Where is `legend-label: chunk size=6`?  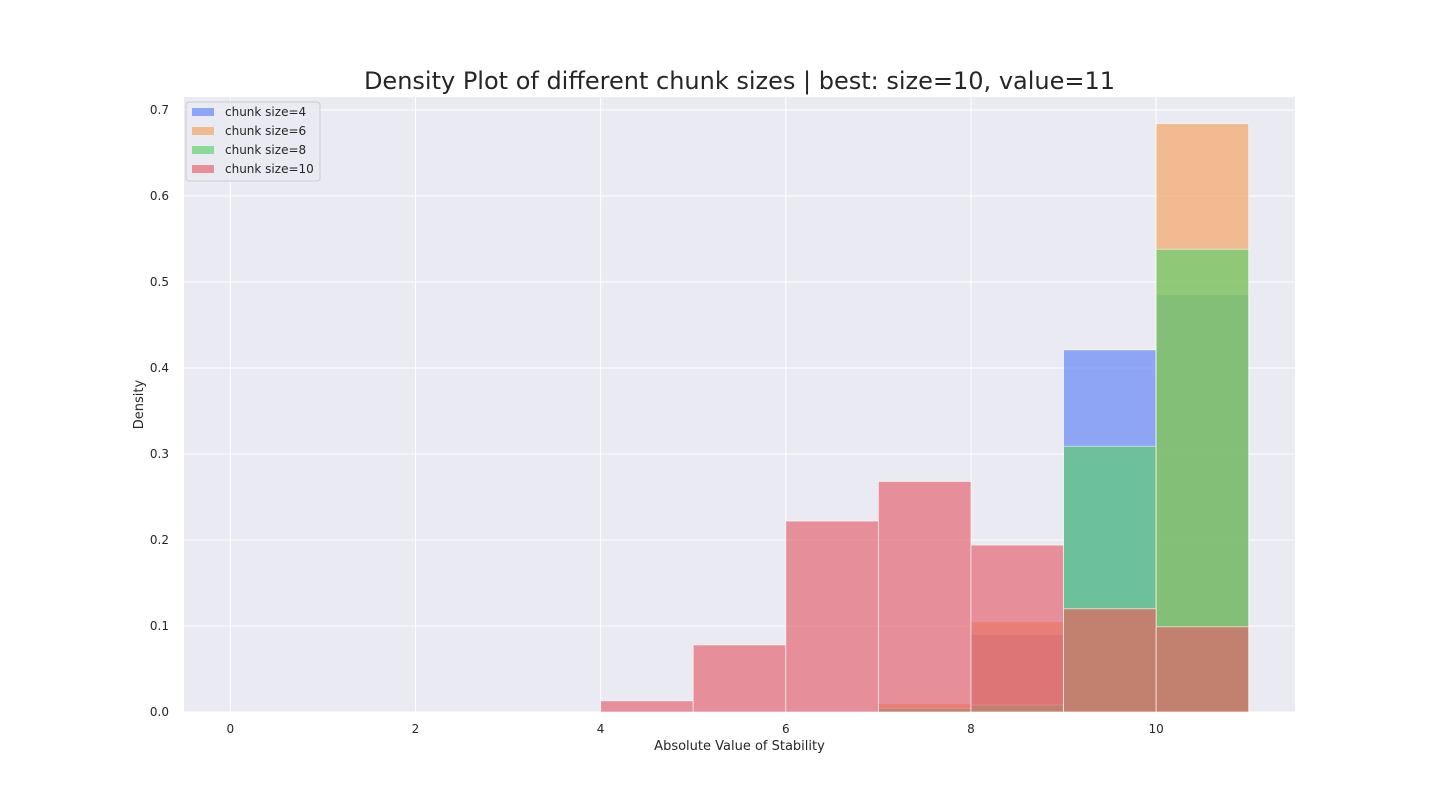 legend-label: chunk size=6 is located at coordinates (265, 131).